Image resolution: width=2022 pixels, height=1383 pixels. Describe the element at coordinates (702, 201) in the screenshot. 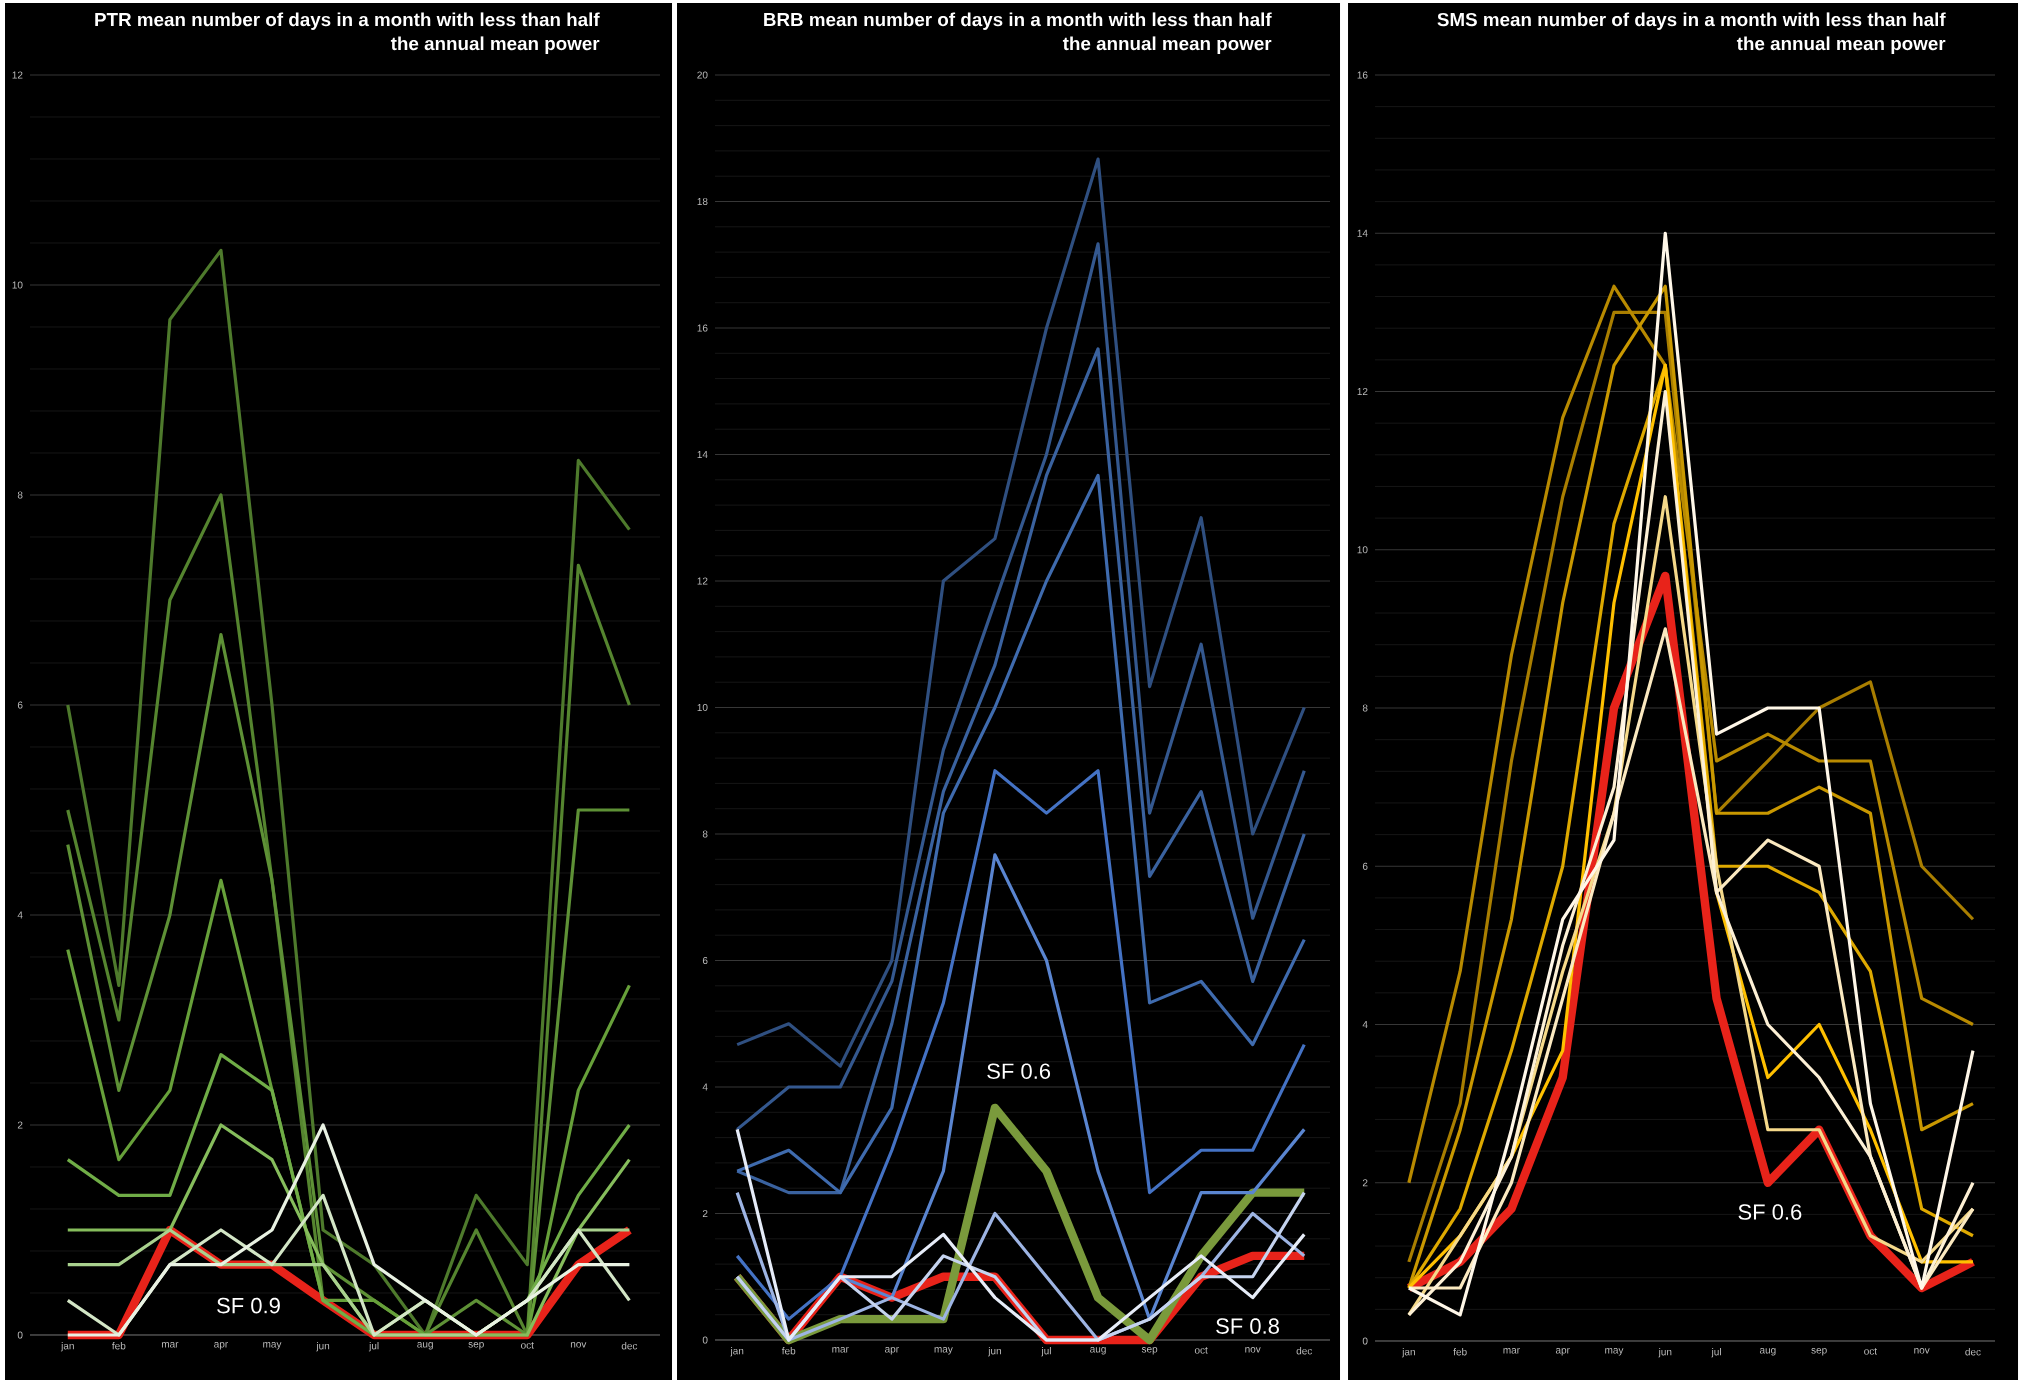

I see `y-tick-label: 18` at that location.